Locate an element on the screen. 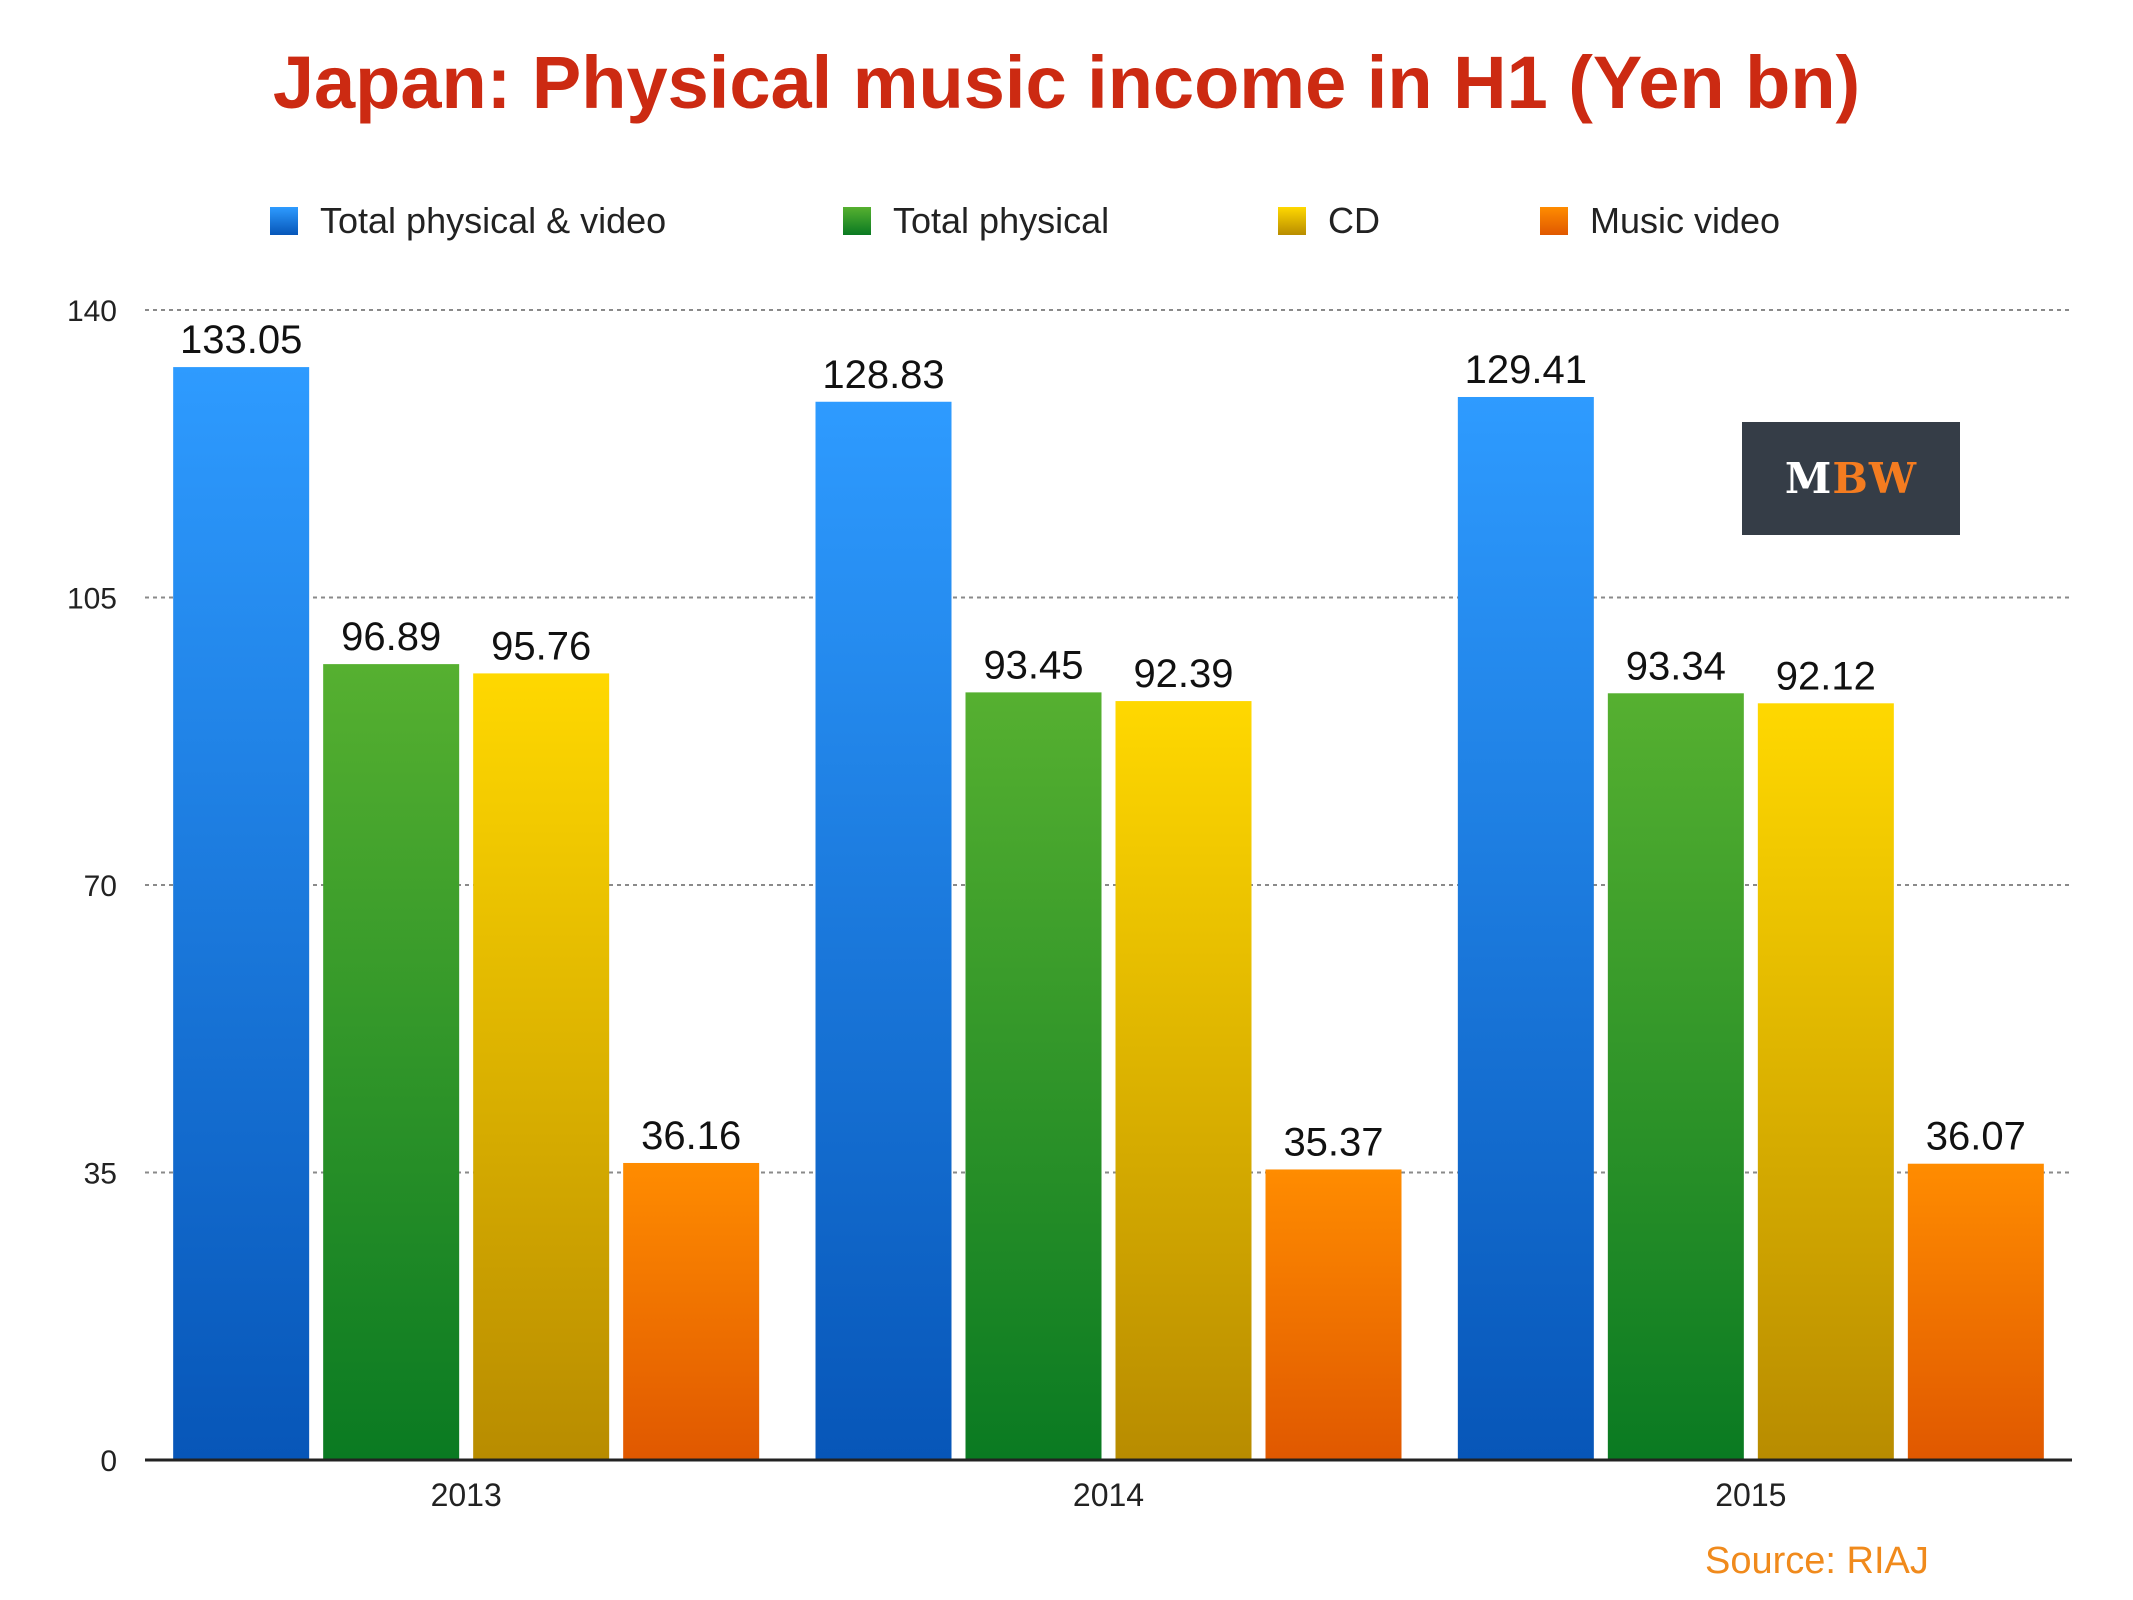  legend-label: CD is located at coordinates (1354, 220).